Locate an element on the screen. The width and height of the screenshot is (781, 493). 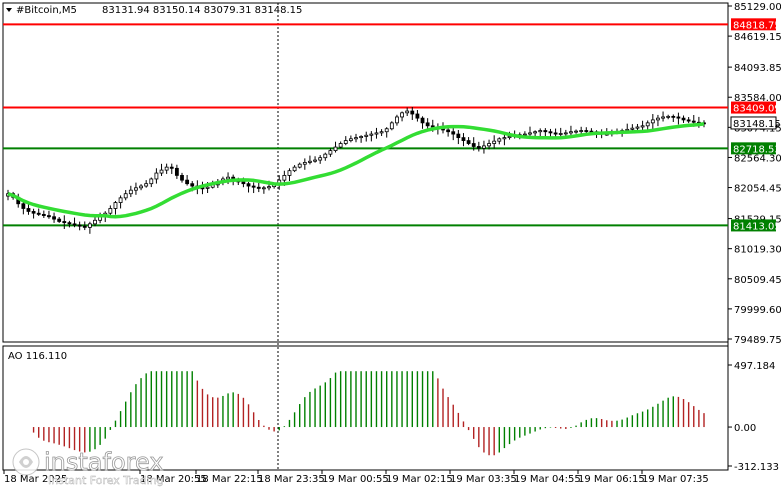
current-price-tag: 83148.15 is located at coordinates (755, 123).